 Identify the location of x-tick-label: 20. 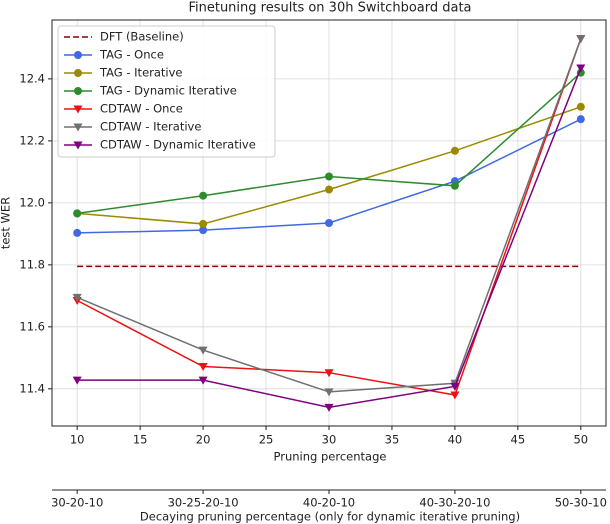
(203, 440).